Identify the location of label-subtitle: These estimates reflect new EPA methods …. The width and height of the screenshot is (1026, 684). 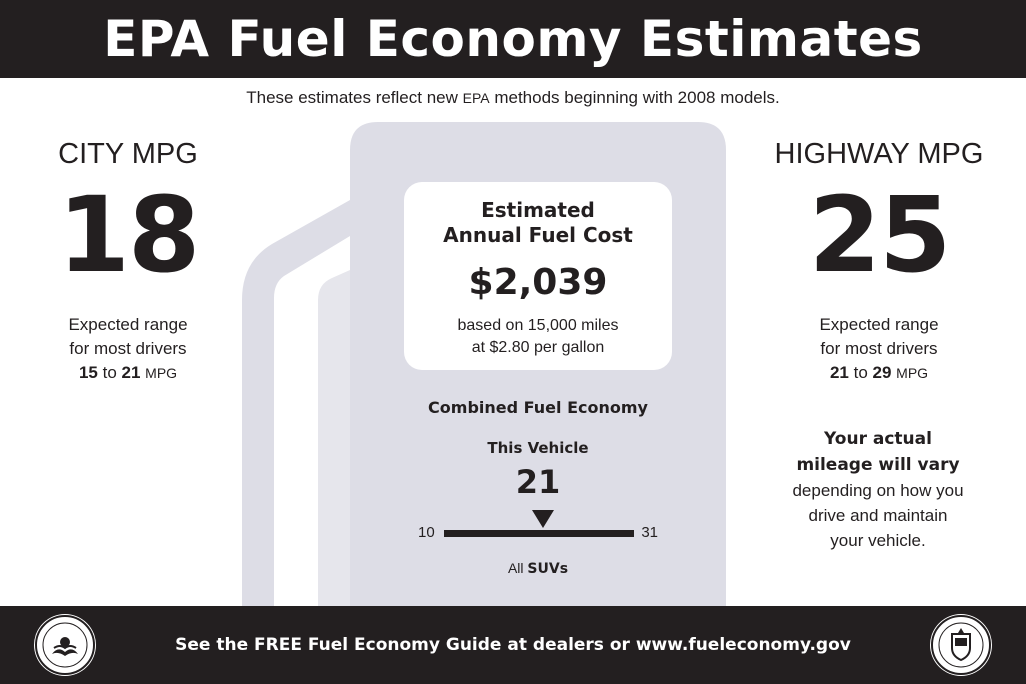
(513, 98).